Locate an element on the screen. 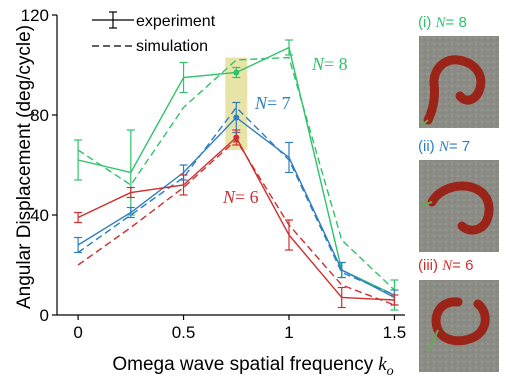 This screenshot has width=507, height=381. panel-n7-prefix: (ii) is located at coordinates (428, 146).